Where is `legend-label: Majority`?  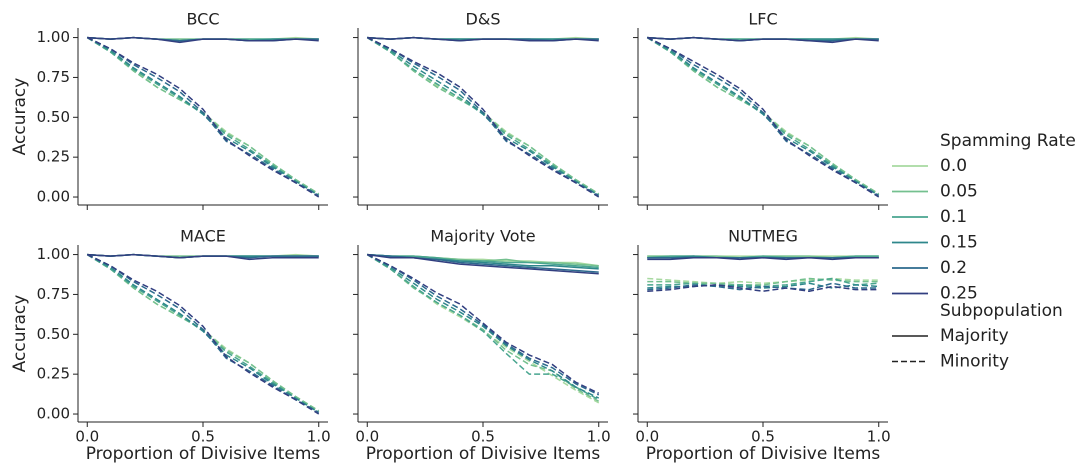 legend-label: Majority is located at coordinates (974, 336).